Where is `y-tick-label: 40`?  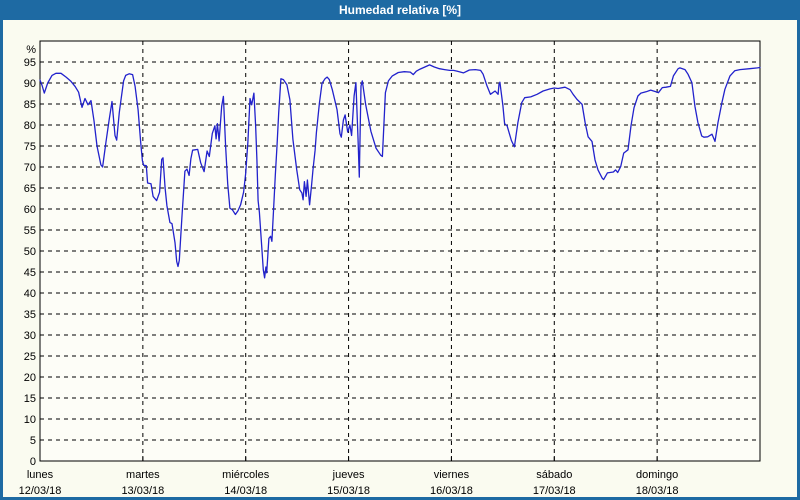 y-tick-label: 40 is located at coordinates (30, 294).